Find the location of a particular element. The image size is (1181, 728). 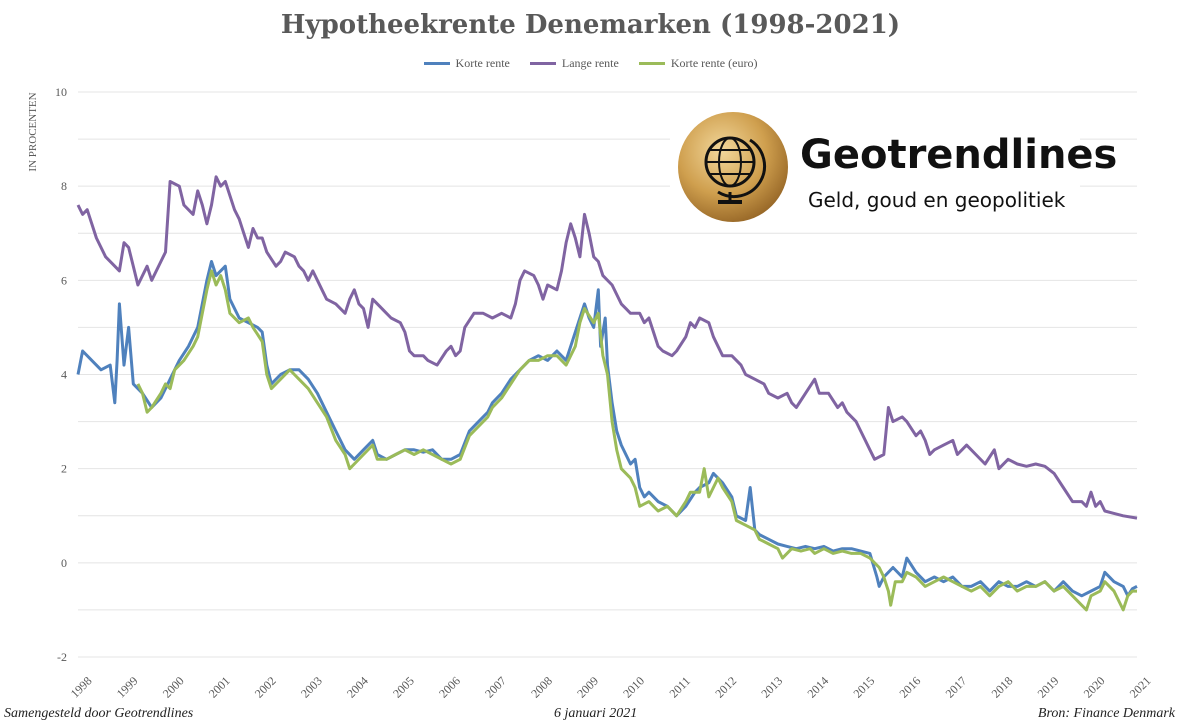

x-tick-label: 2011 is located at coordinates (679, 687).